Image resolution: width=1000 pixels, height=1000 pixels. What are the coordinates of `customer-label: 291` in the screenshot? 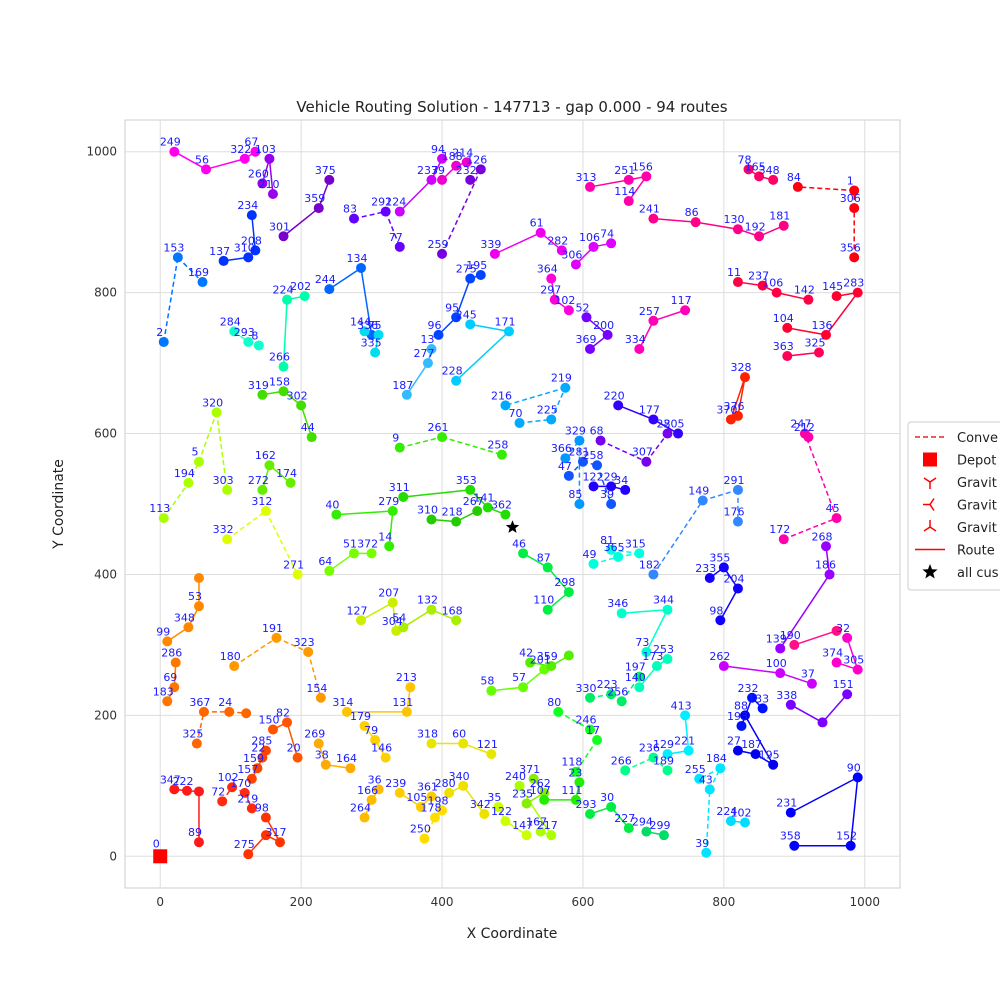 It's located at (733, 480).